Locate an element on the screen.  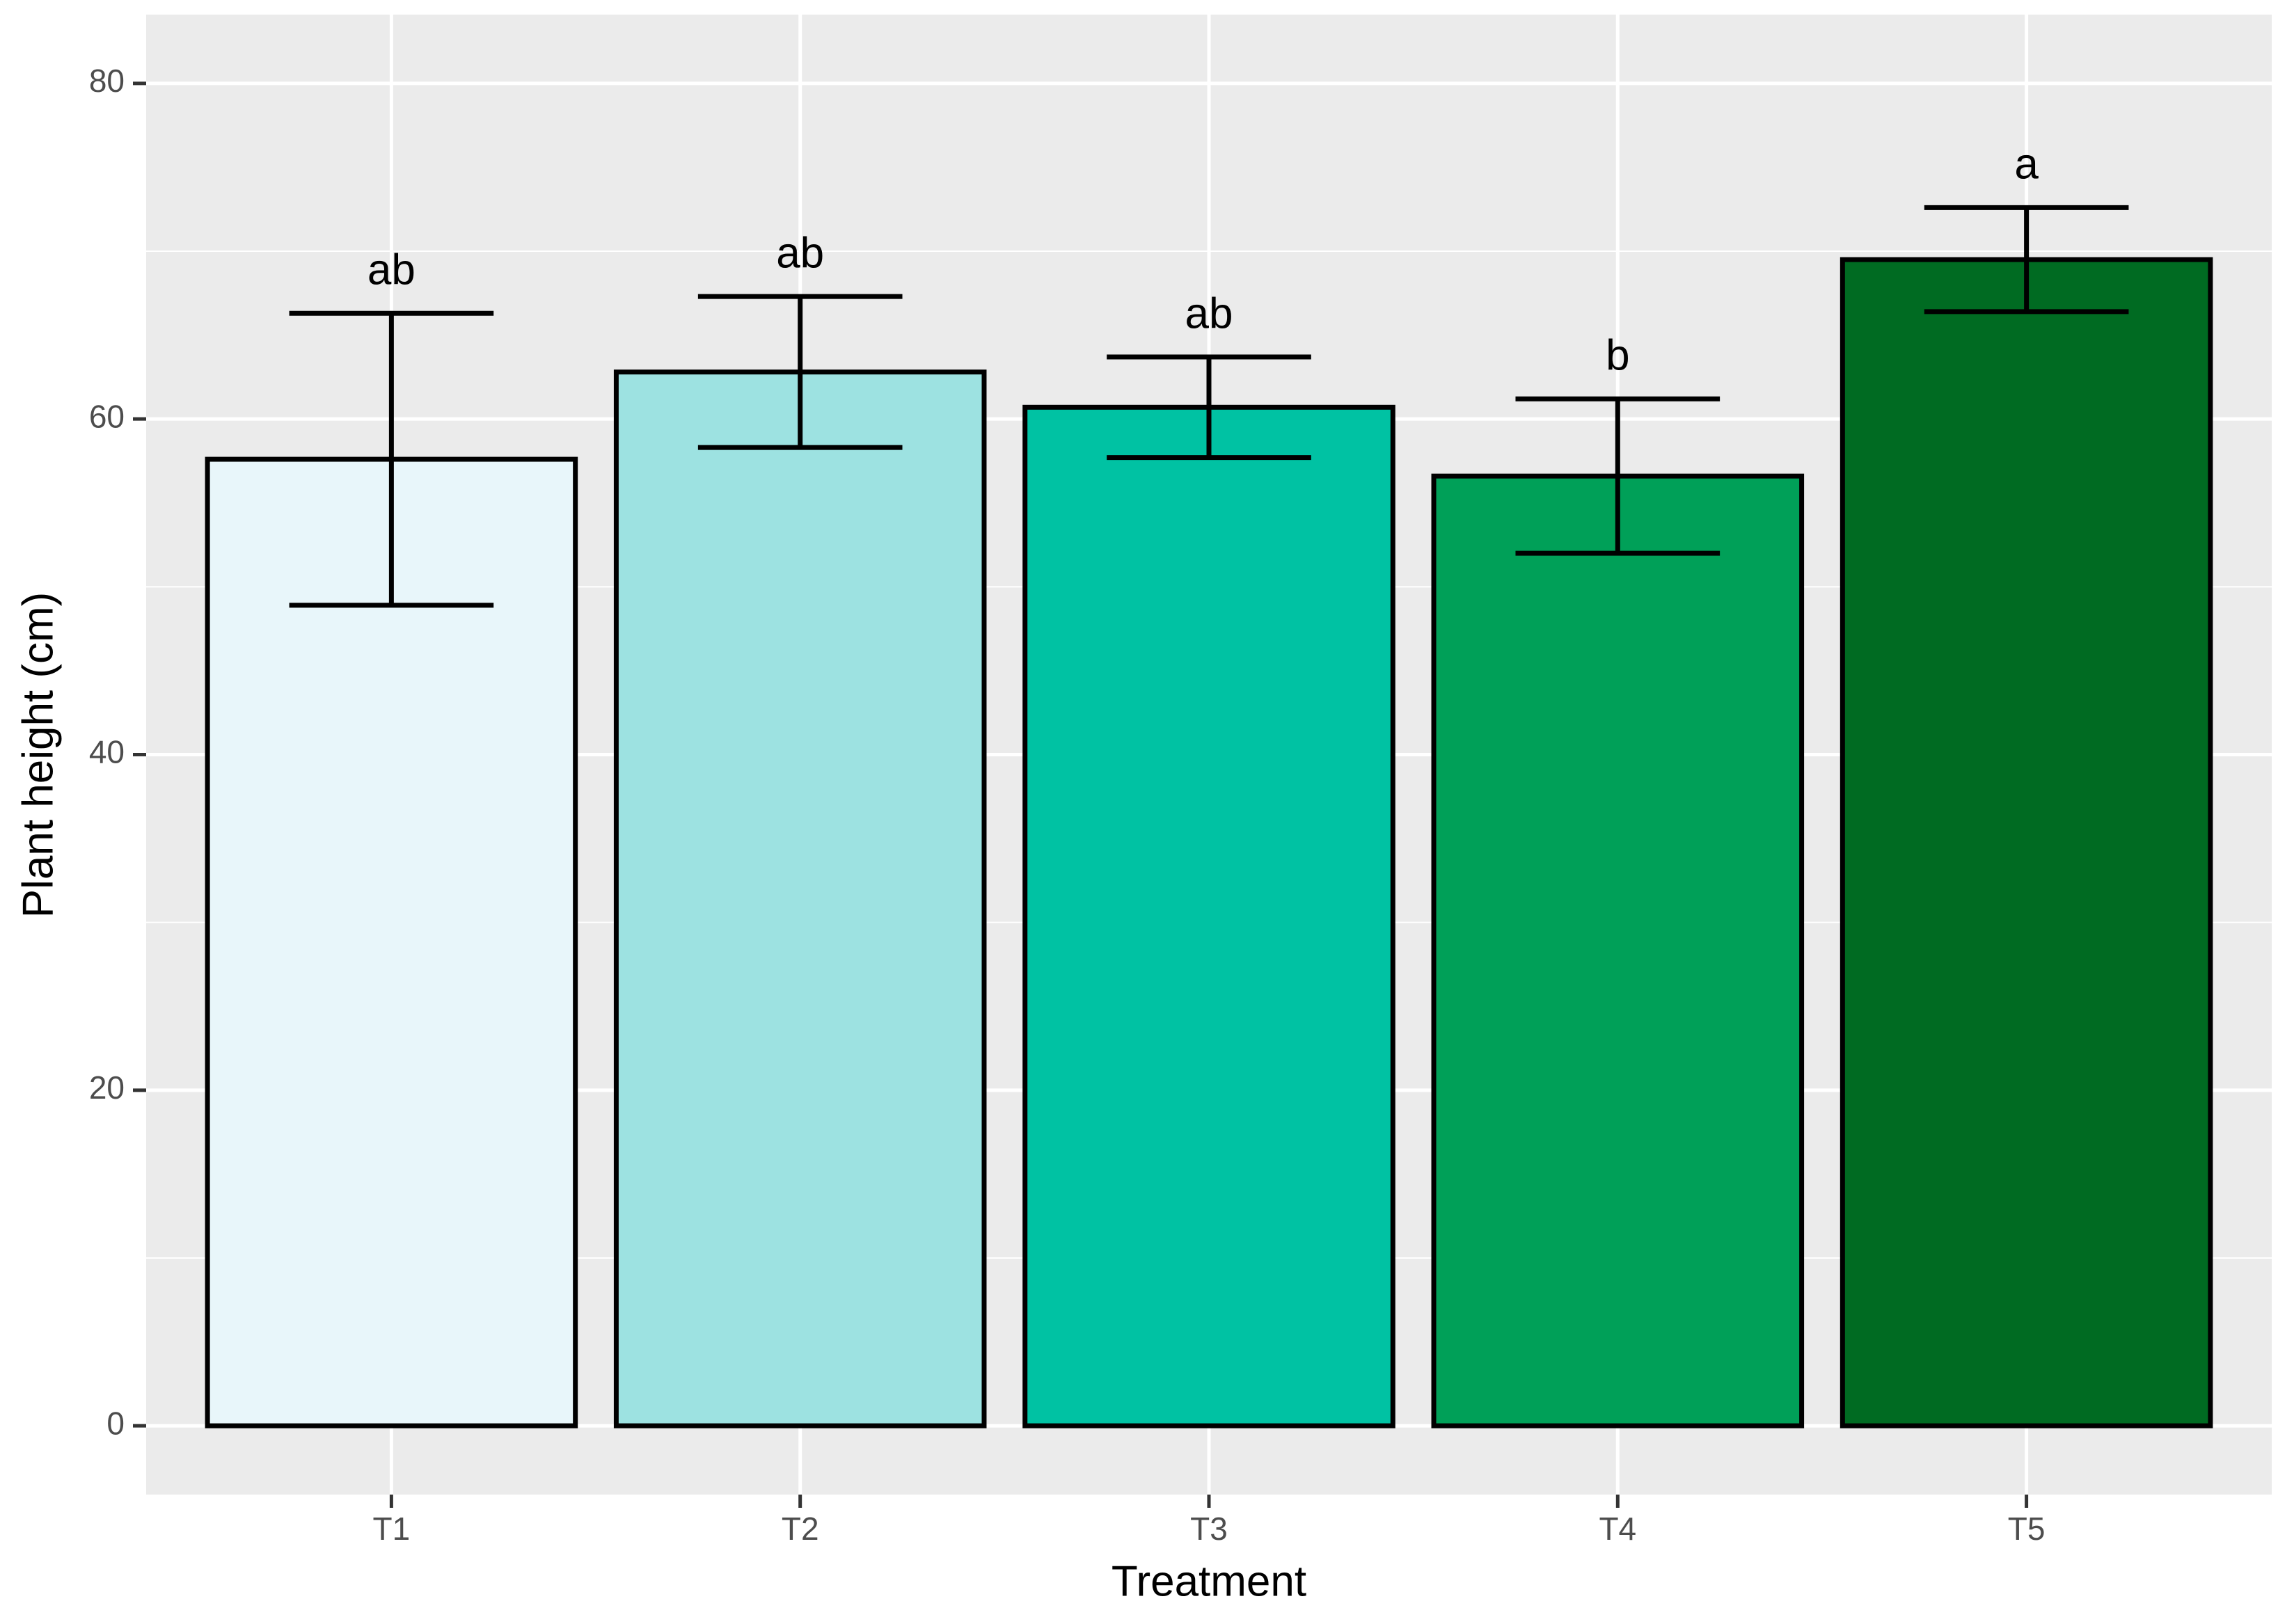
x-tick-label: T3 is located at coordinates (1209, 1529).